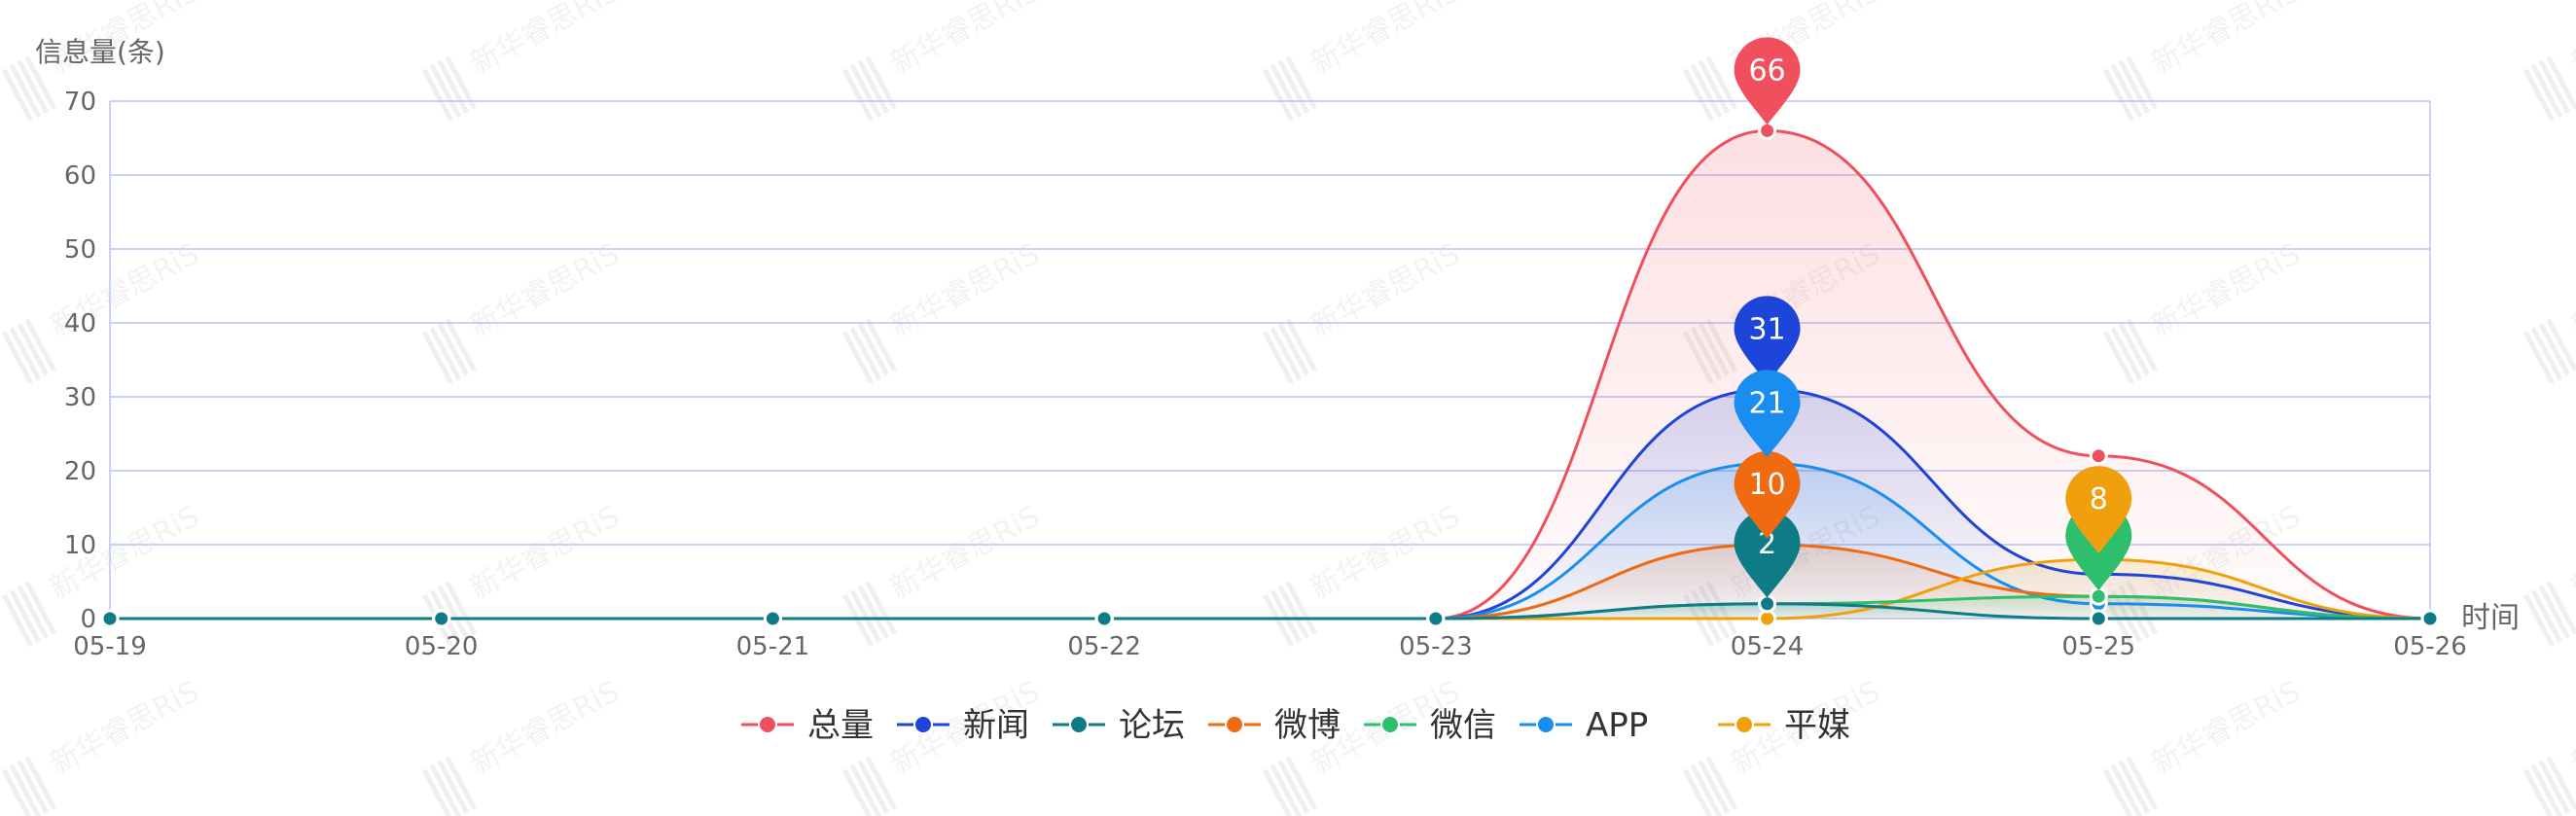 The height and width of the screenshot is (816, 2576). I want to click on y-tick-label: 0, so click(88, 619).